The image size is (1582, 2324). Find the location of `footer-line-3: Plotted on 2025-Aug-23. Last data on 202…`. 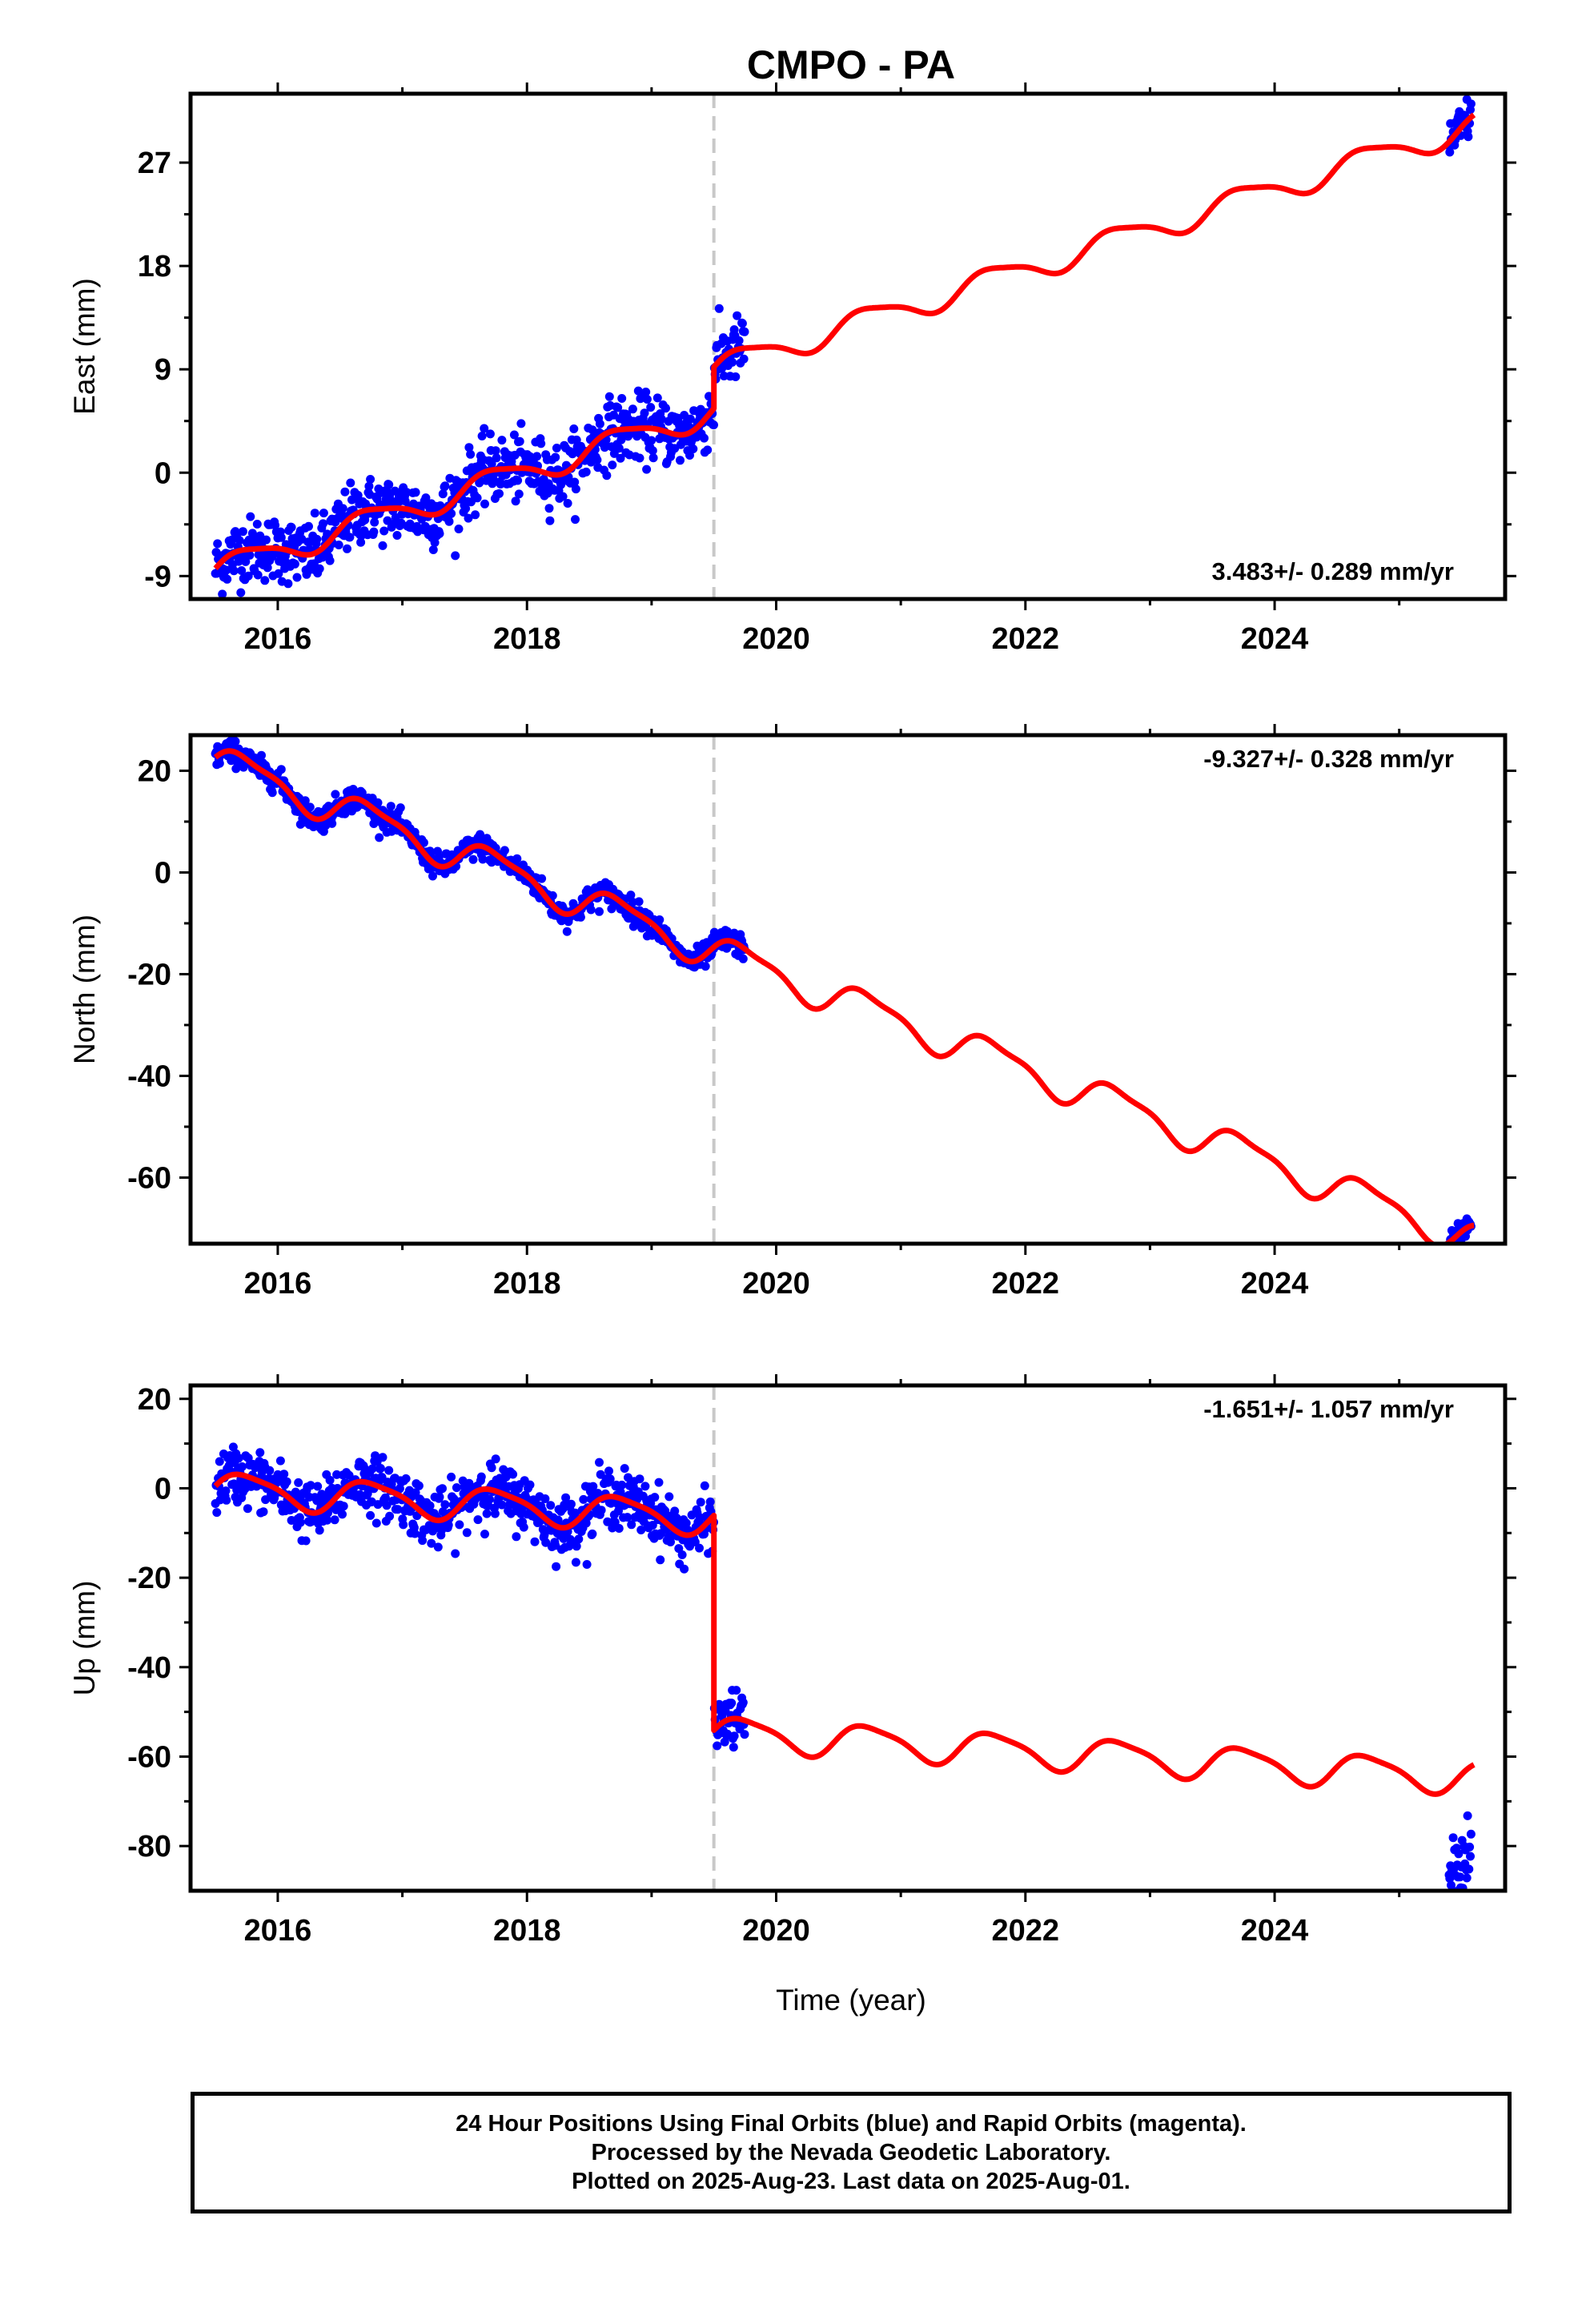

footer-line-3: Plotted on 2025-Aug-23. Last data on 202… is located at coordinates (851, 2181).